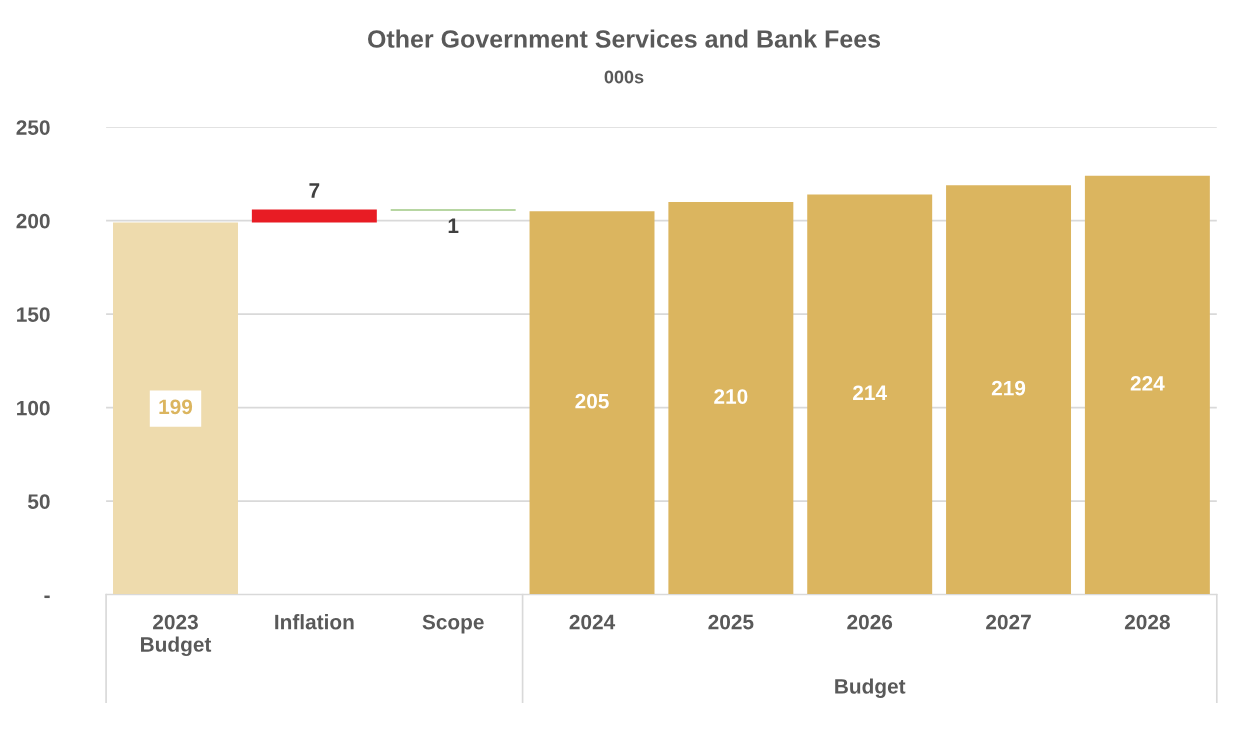 The image size is (1248, 748). What do you see at coordinates (176, 635) in the screenshot?
I see `x-tick-label: 2023 Budget` at bounding box center [176, 635].